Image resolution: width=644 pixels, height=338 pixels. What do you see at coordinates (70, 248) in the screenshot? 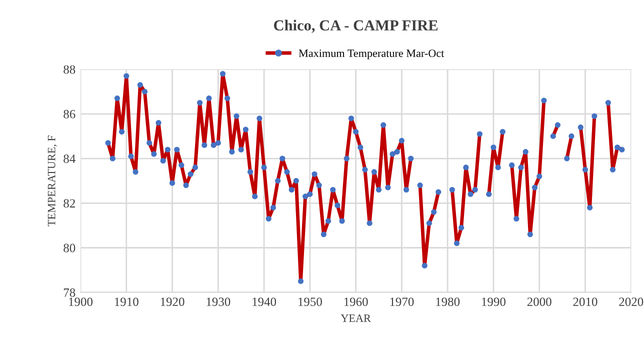
I see `y-tick-label: 80` at bounding box center [70, 248].